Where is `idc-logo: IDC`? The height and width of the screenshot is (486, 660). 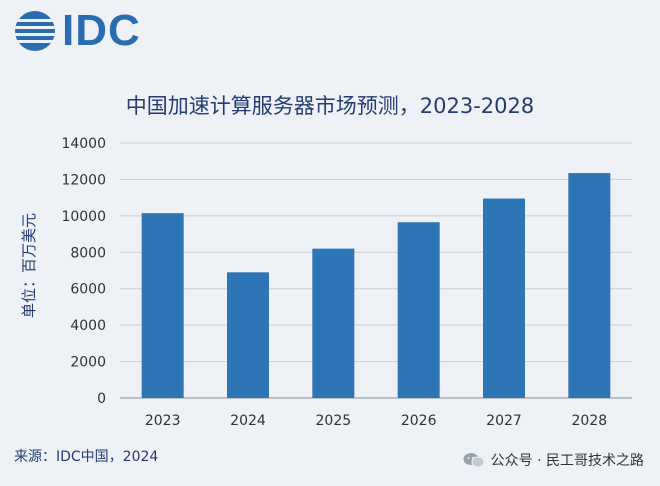 idc-logo: IDC is located at coordinates (77, 30).